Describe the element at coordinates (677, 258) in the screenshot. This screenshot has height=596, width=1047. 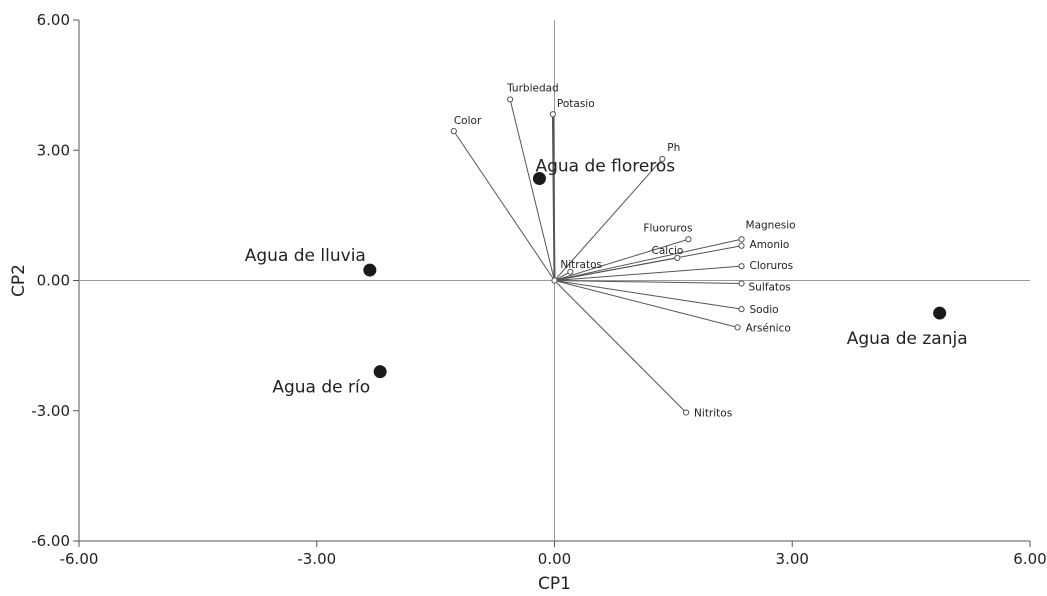
I see `vector-tip-calcio` at that location.